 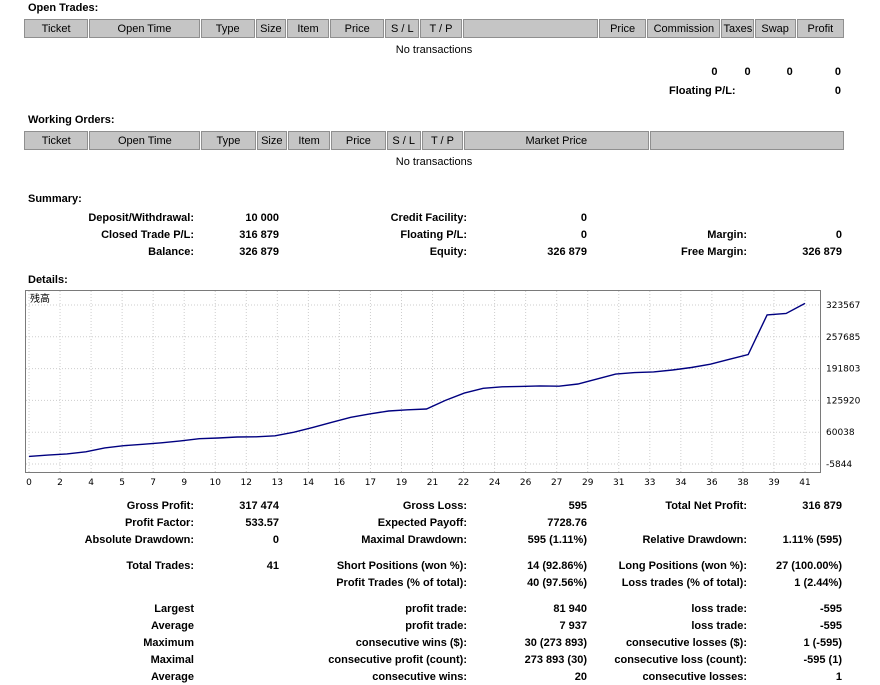 What do you see at coordinates (580, 677) in the screenshot?
I see `stat-value: 20` at bounding box center [580, 677].